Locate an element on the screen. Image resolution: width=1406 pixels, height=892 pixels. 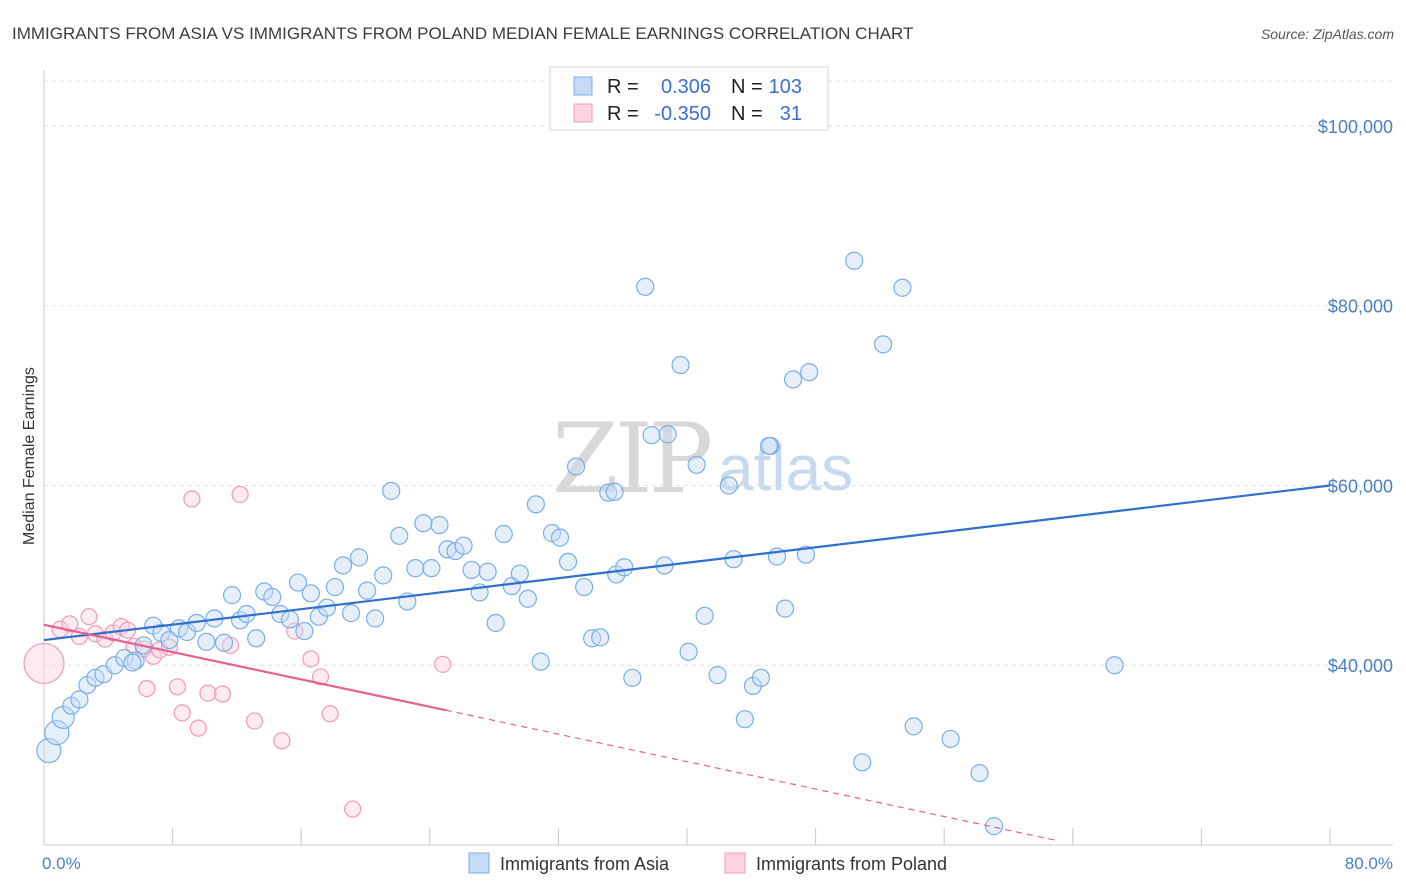
x-tick-label-left: 0.0% is located at coordinates (61, 863).